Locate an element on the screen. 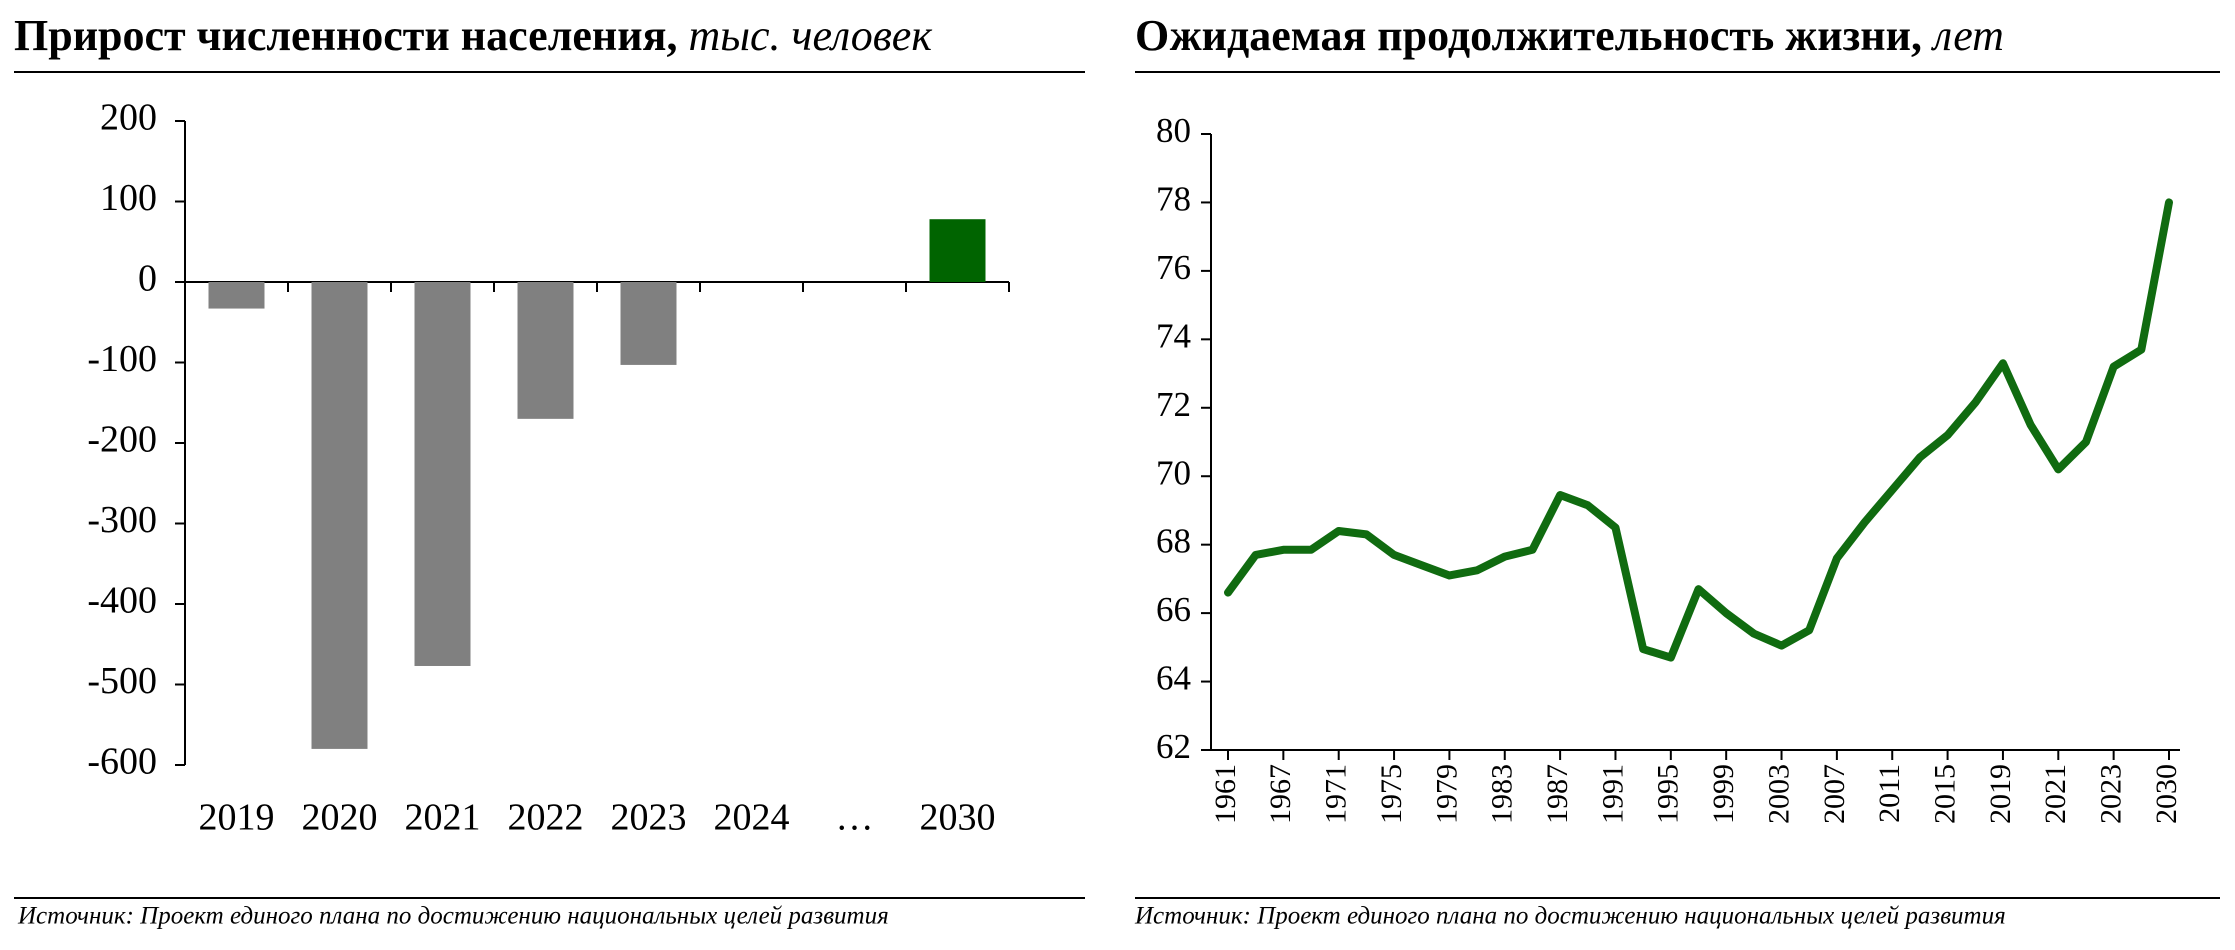 The width and height of the screenshot is (2235, 950). title-main: Ожидаемая продолжительность жизни, is located at coordinates (1528, 35).